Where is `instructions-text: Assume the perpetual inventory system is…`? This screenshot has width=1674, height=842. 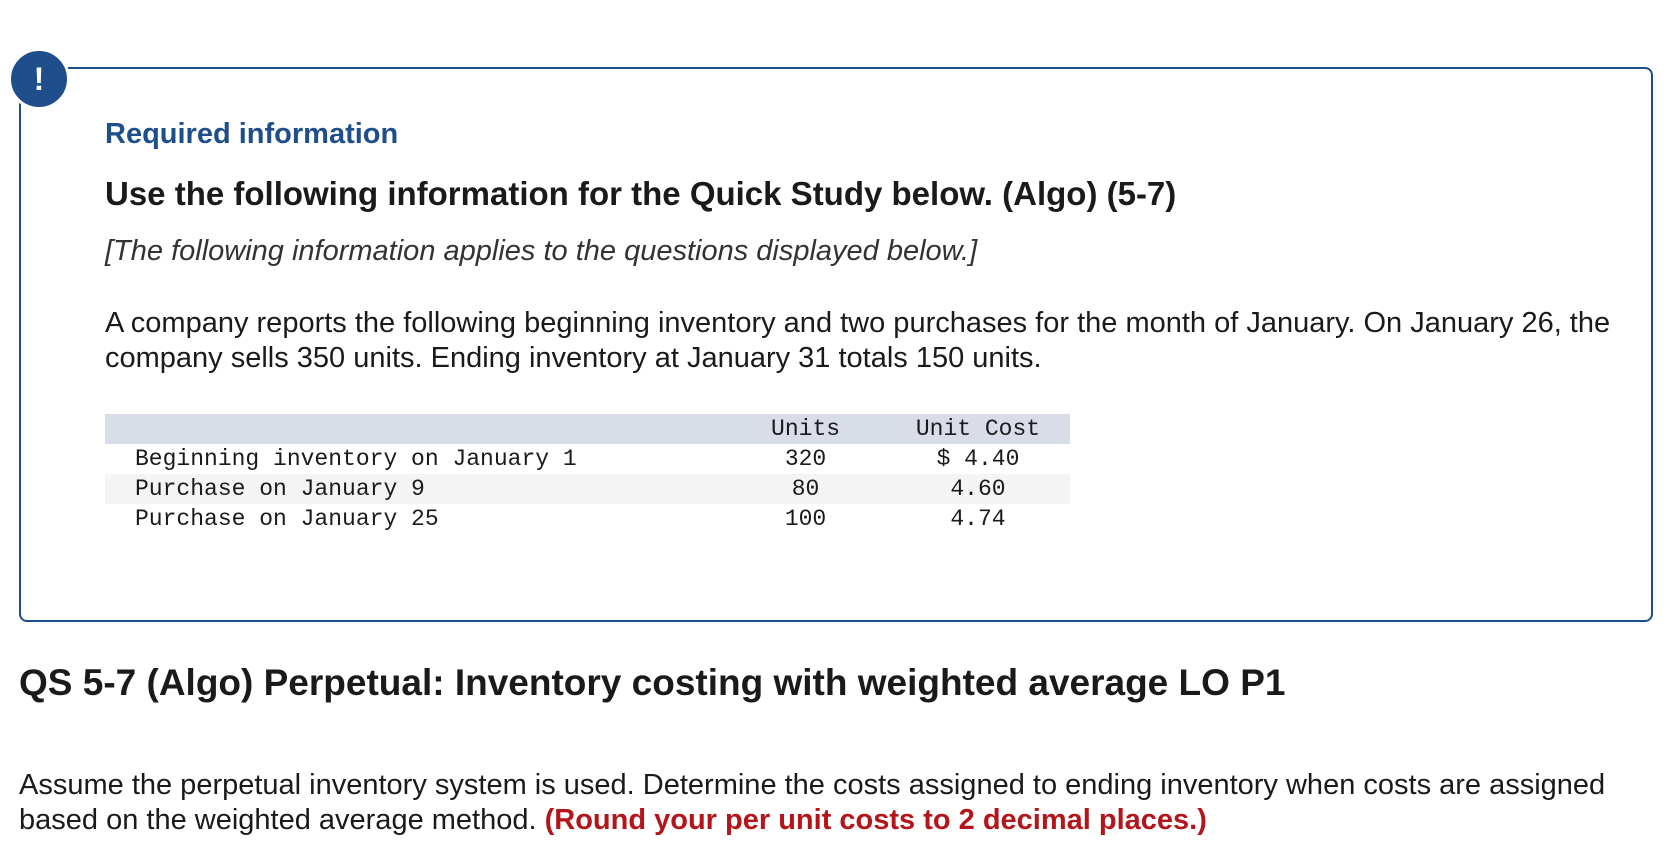 instructions-text: Assume the perpetual inventory system is… is located at coordinates (812, 802).